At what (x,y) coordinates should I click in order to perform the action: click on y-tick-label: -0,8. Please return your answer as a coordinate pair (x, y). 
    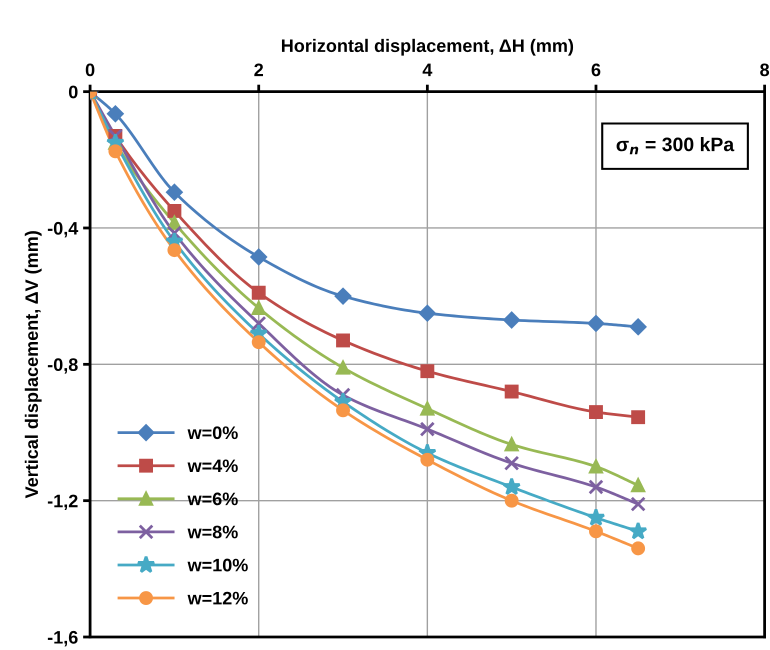
    Looking at the image, I should click on (63, 366).